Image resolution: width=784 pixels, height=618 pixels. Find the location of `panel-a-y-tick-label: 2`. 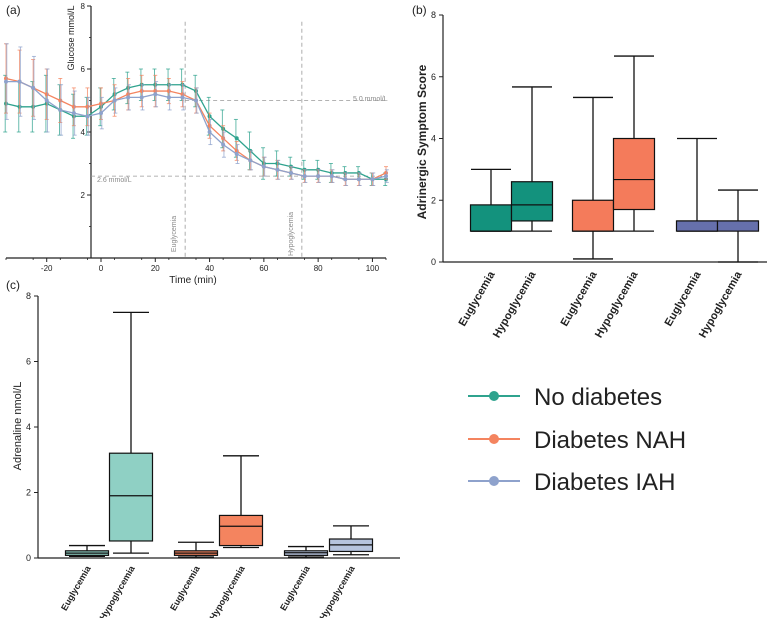

panel-a-y-tick-label: 2 is located at coordinates (83, 195).